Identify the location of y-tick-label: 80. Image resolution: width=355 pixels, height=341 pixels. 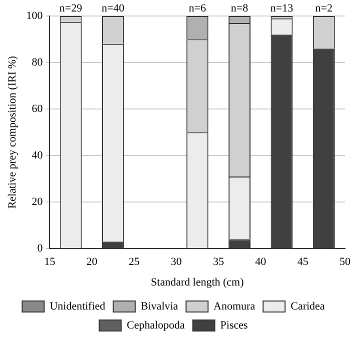
(38, 62).